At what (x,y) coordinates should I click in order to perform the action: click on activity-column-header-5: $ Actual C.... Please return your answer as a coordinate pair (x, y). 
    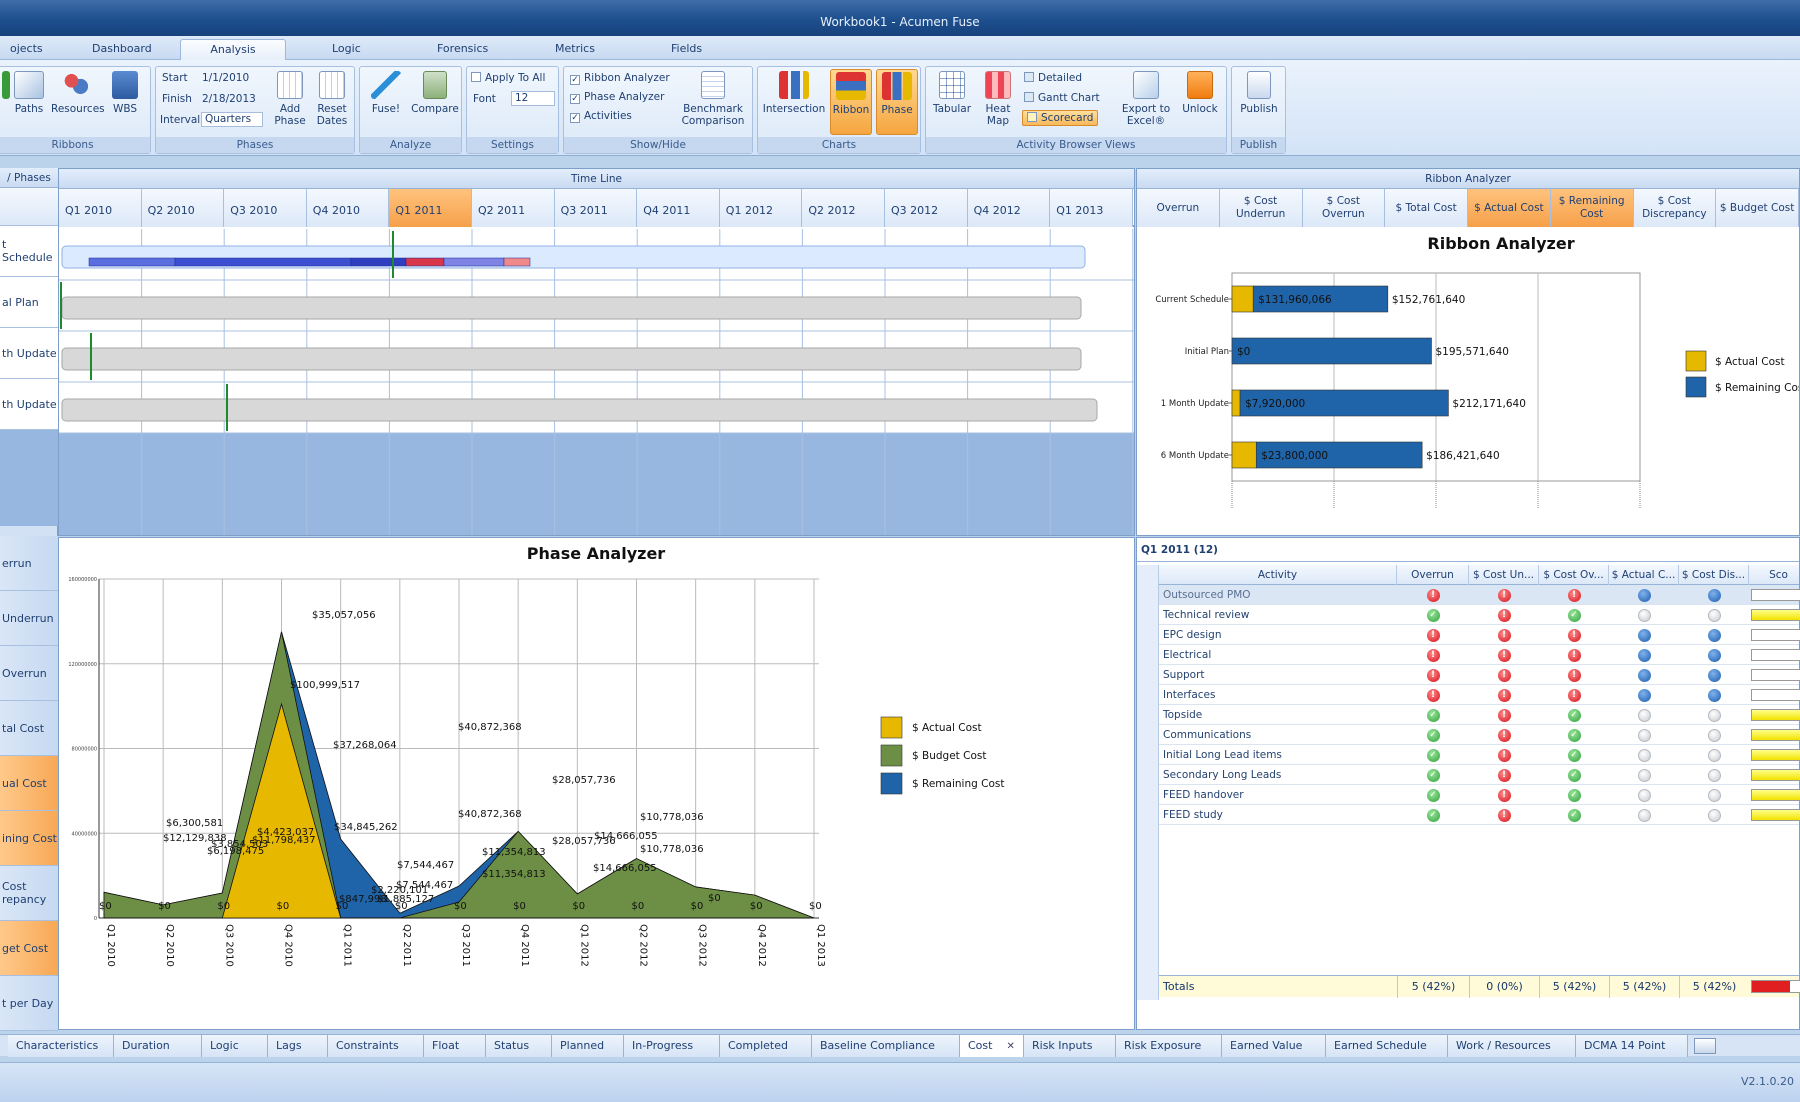
    Looking at the image, I should click on (1644, 575).